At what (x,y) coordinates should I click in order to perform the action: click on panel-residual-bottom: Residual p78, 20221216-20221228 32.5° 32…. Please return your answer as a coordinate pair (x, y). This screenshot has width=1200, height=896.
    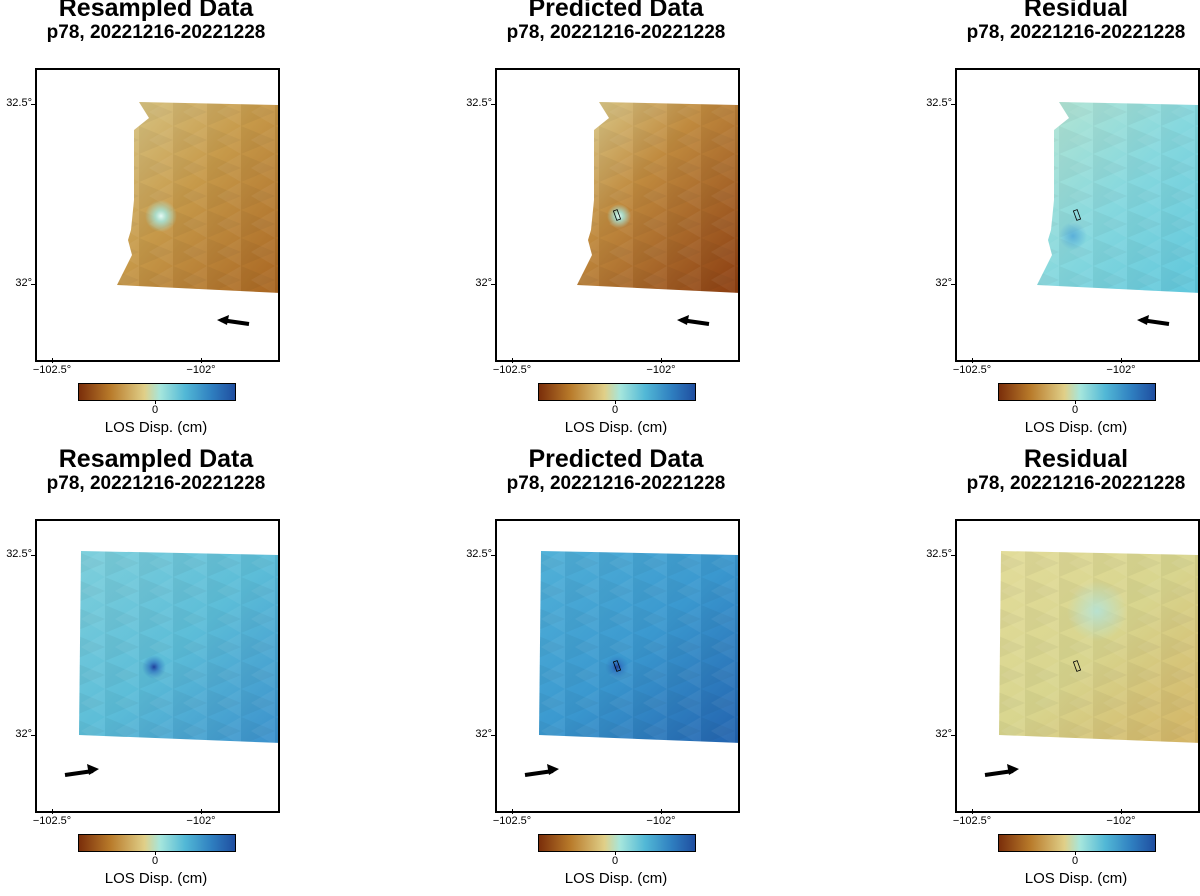
    Looking at the image, I should click on (1060, 670).